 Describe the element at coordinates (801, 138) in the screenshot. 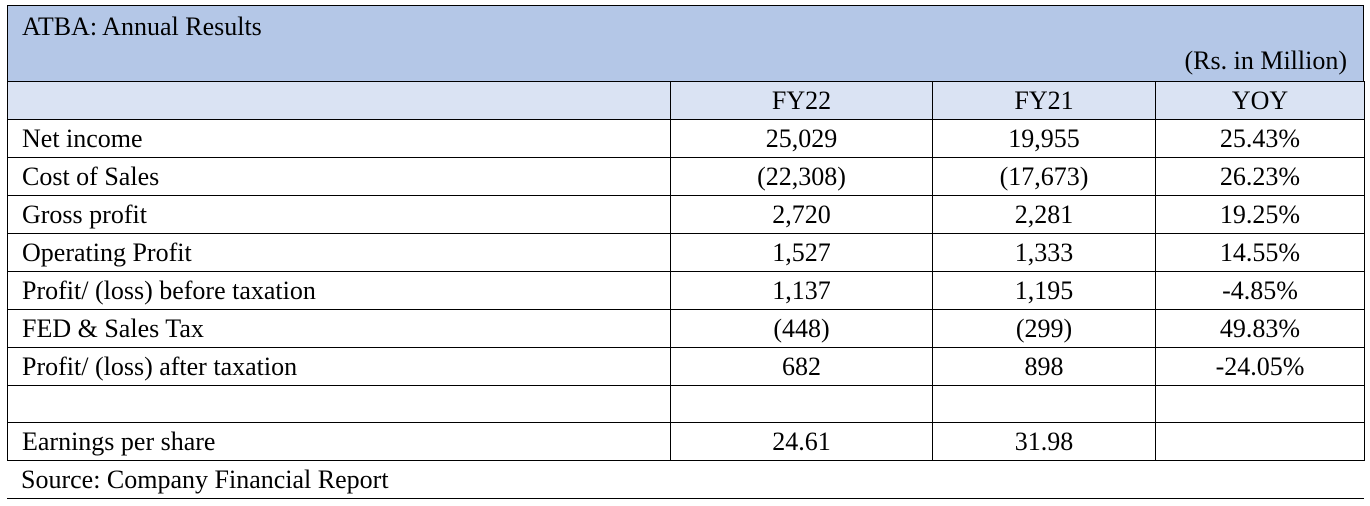

I see `value-cell: 25,029` at that location.